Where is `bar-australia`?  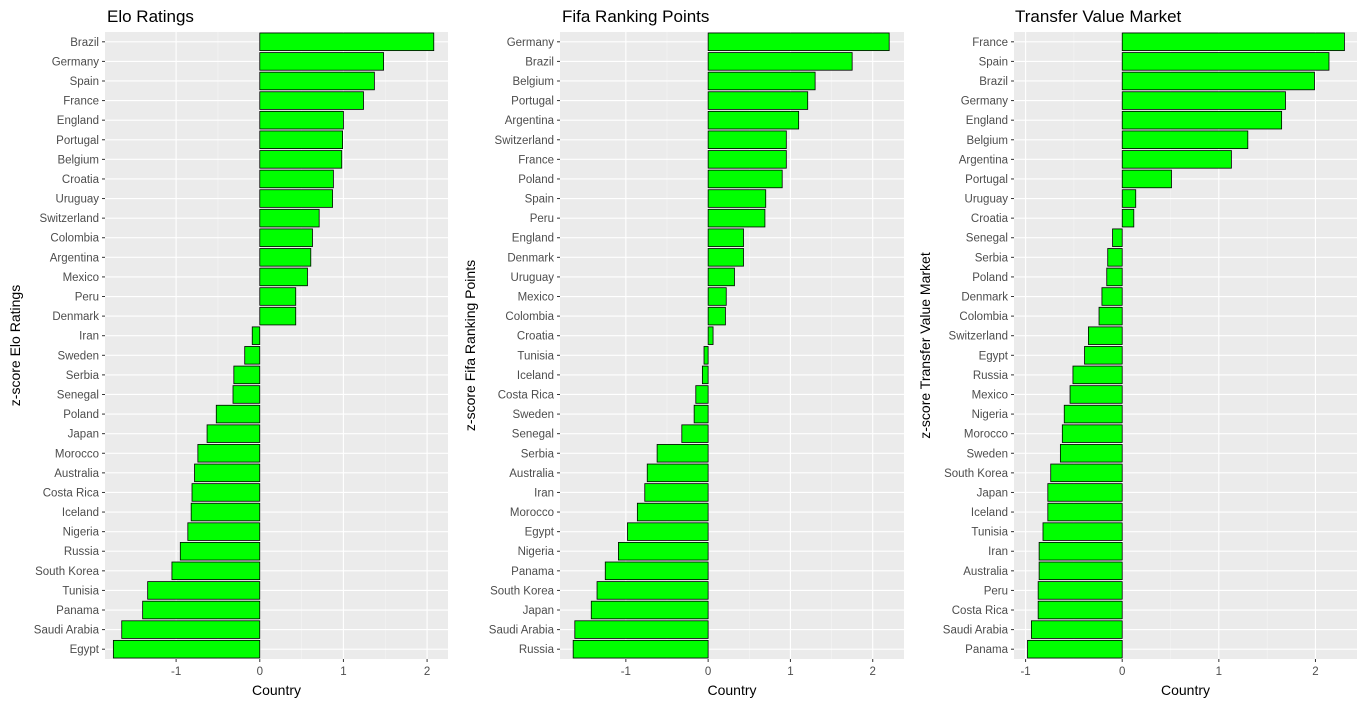
bar-australia is located at coordinates (1080, 571).